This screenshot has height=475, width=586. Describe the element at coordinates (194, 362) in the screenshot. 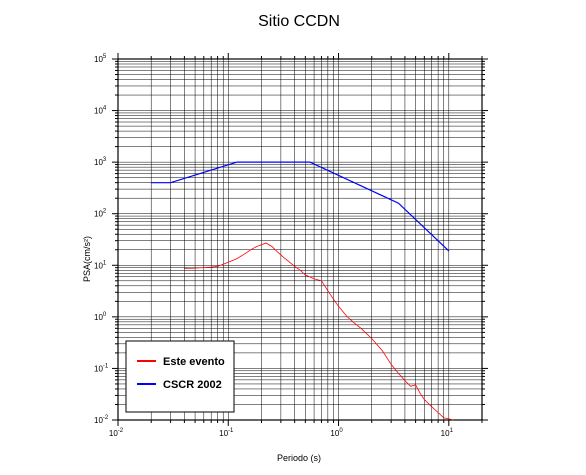

I see `legend-label-este-evento: Este evento` at that location.